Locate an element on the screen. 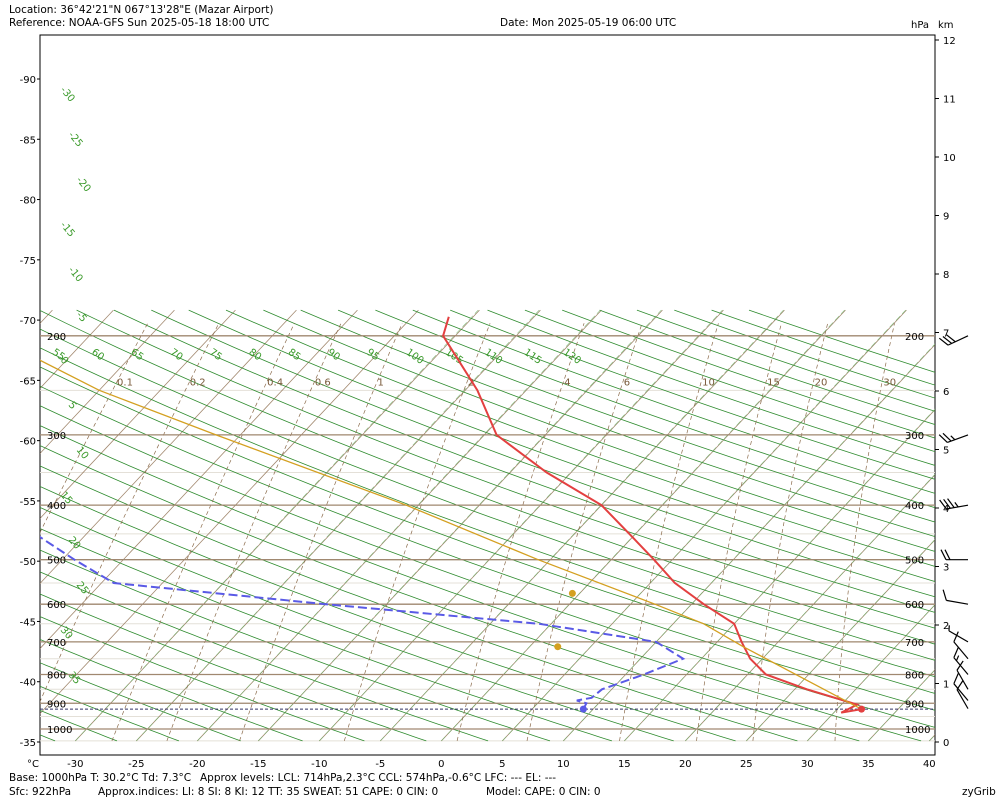 The width and height of the screenshot is (1000, 800). pressure-label-left: 400 is located at coordinates (56, 506).